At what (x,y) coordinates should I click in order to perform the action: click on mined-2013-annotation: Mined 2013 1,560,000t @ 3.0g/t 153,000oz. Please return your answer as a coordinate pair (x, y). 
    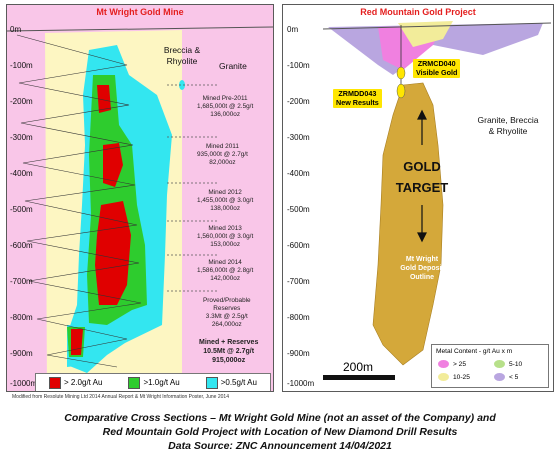
    Looking at the image, I should click on (225, 236).